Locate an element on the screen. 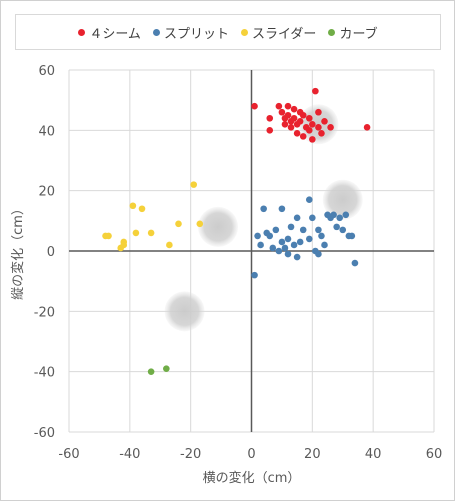 The width and height of the screenshot is (455, 501). y-tick-label: -20 is located at coordinates (44, 312).